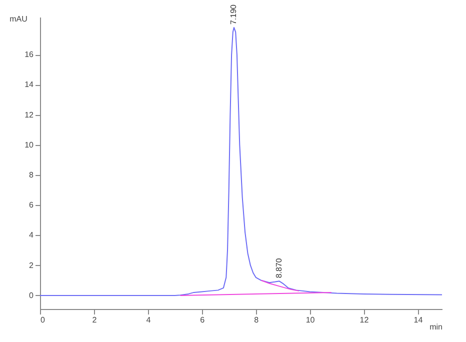  I want to click on annotation: 8.870, so click(279, 268).